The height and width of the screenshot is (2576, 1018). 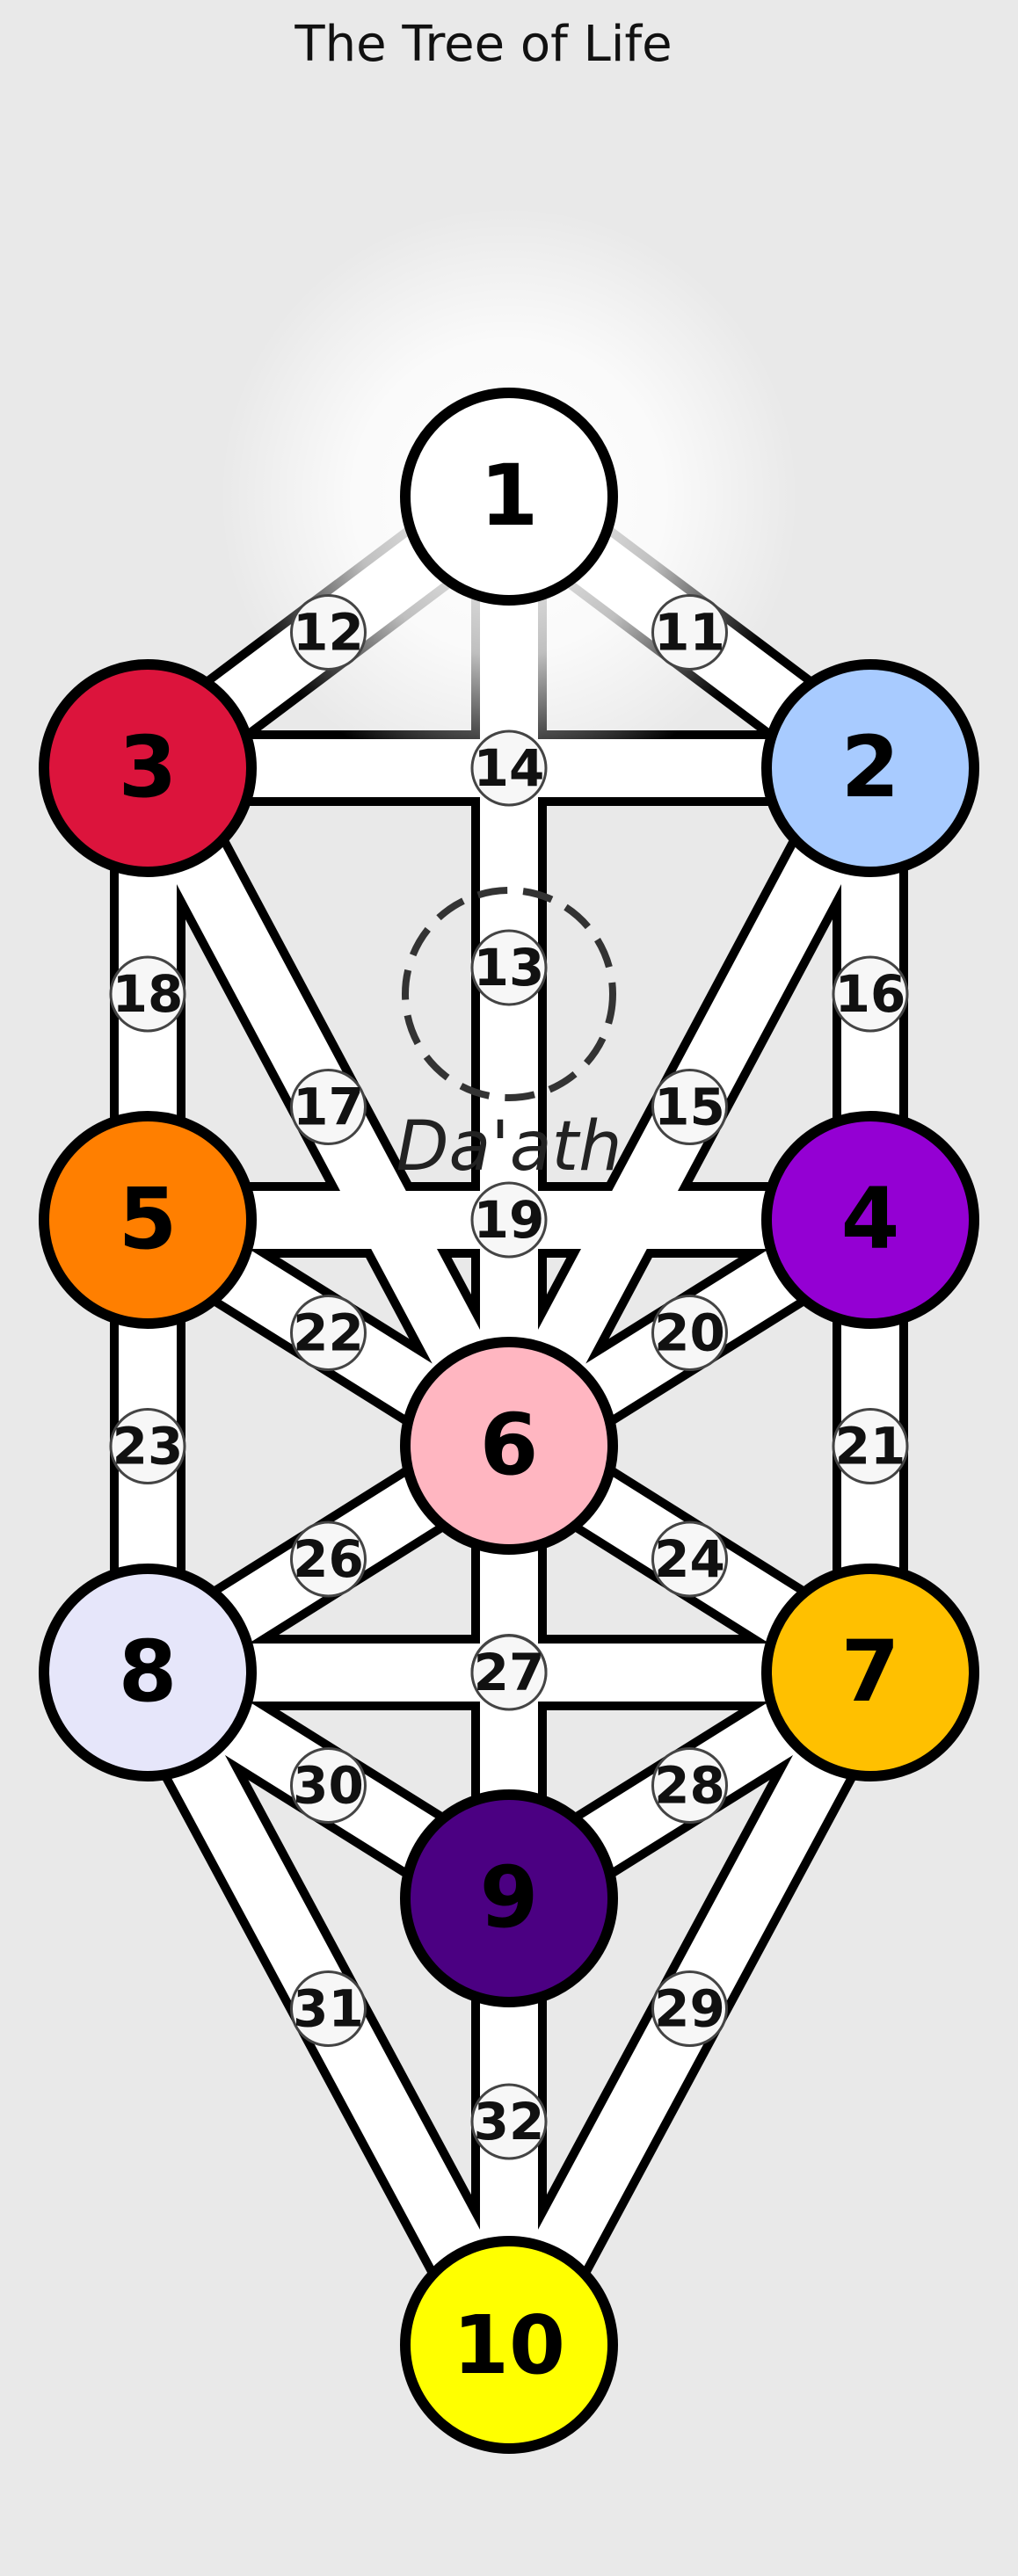 I want to click on path-label-19: 19, so click(x=509, y=1220).